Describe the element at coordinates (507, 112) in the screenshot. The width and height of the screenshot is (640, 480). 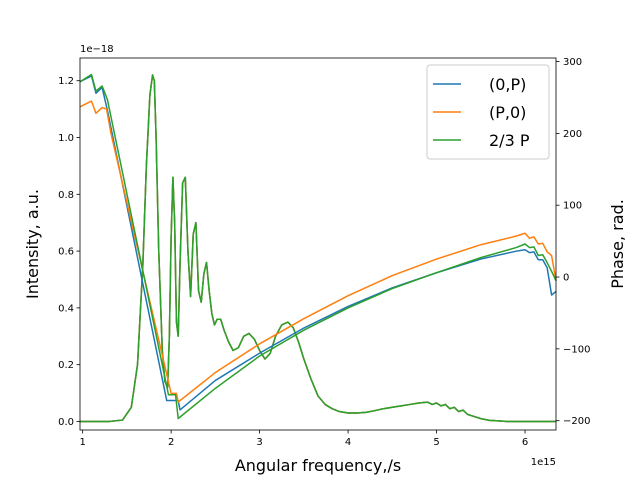
I see `legend-label: (P,0)` at that location.